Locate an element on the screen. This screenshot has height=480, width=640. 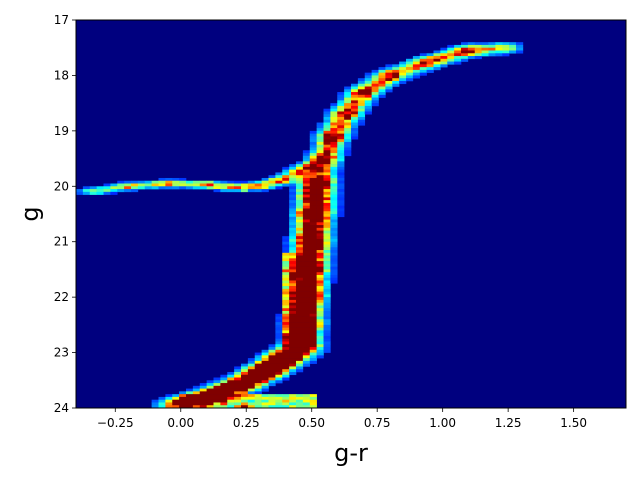
y-tick-label: 18 is located at coordinates (61, 75).